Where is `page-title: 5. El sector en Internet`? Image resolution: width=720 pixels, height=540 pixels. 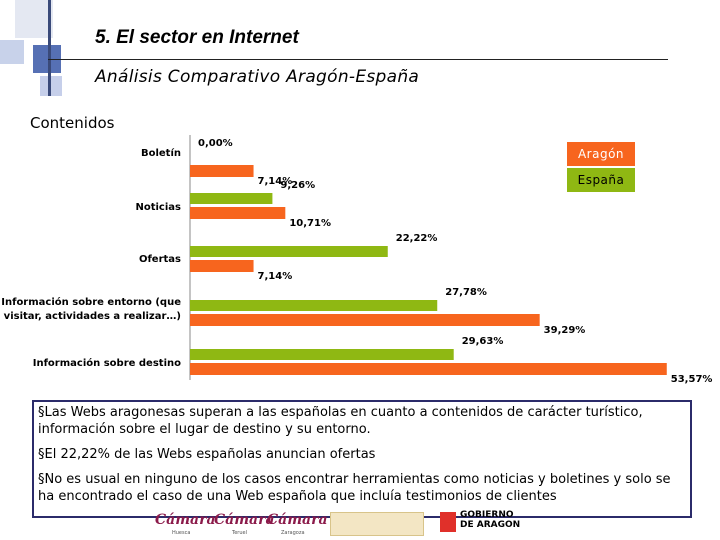 page-title: 5. El sector en Internet is located at coordinates (197, 37).